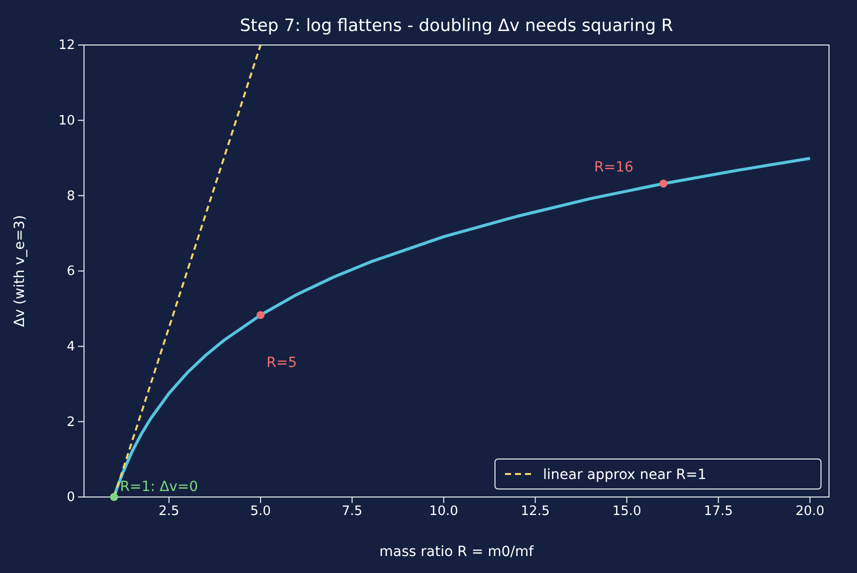  Describe the element at coordinates (352, 512) in the screenshot. I see `x-tick-label: 7.5` at that location.